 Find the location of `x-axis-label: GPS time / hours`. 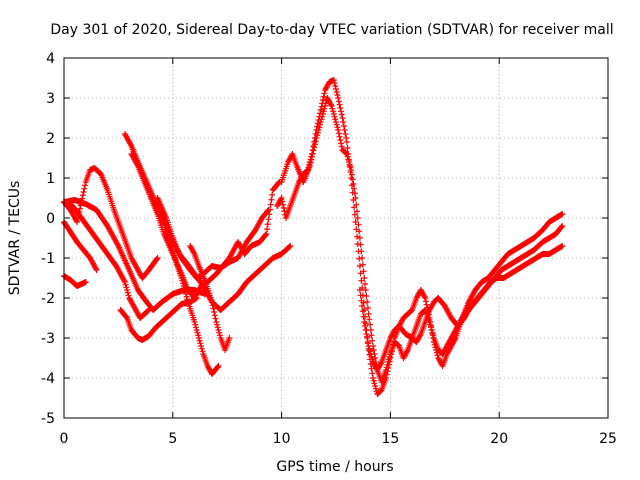

x-axis-label: GPS time / hours is located at coordinates (334, 467).